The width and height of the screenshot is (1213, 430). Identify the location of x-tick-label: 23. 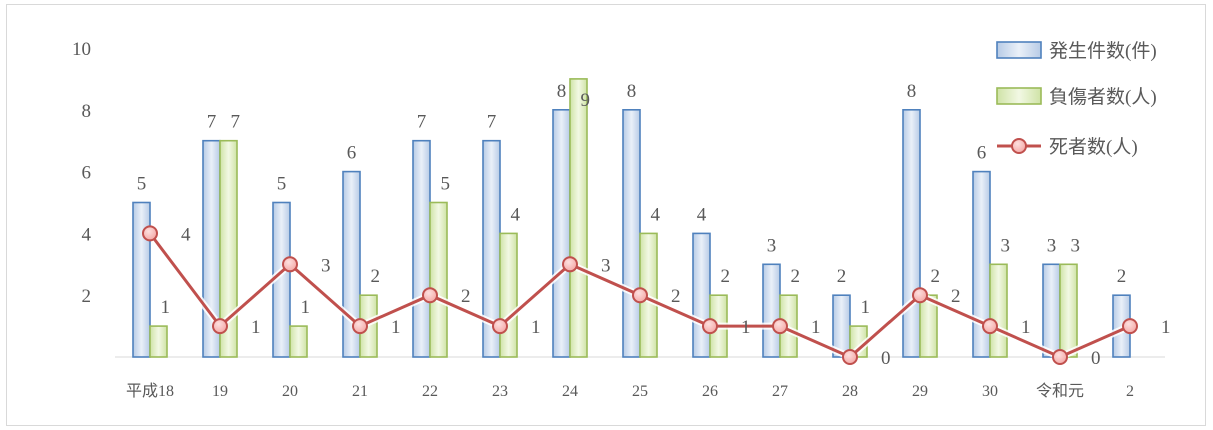
(500, 391).